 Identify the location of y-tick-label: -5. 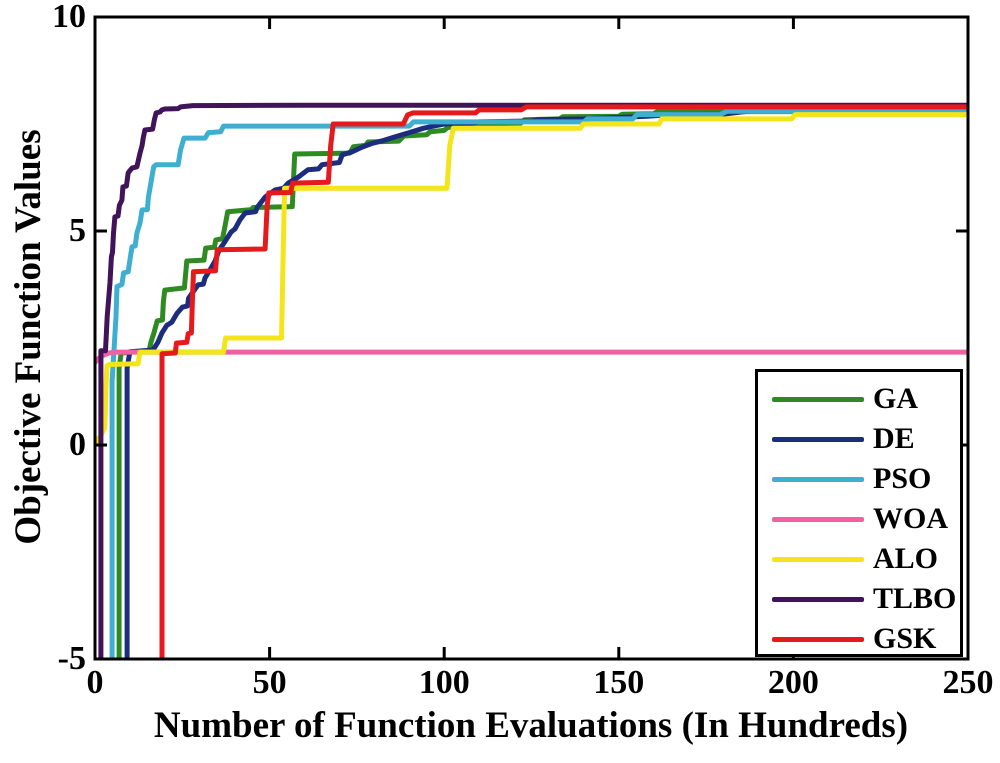
(71, 658).